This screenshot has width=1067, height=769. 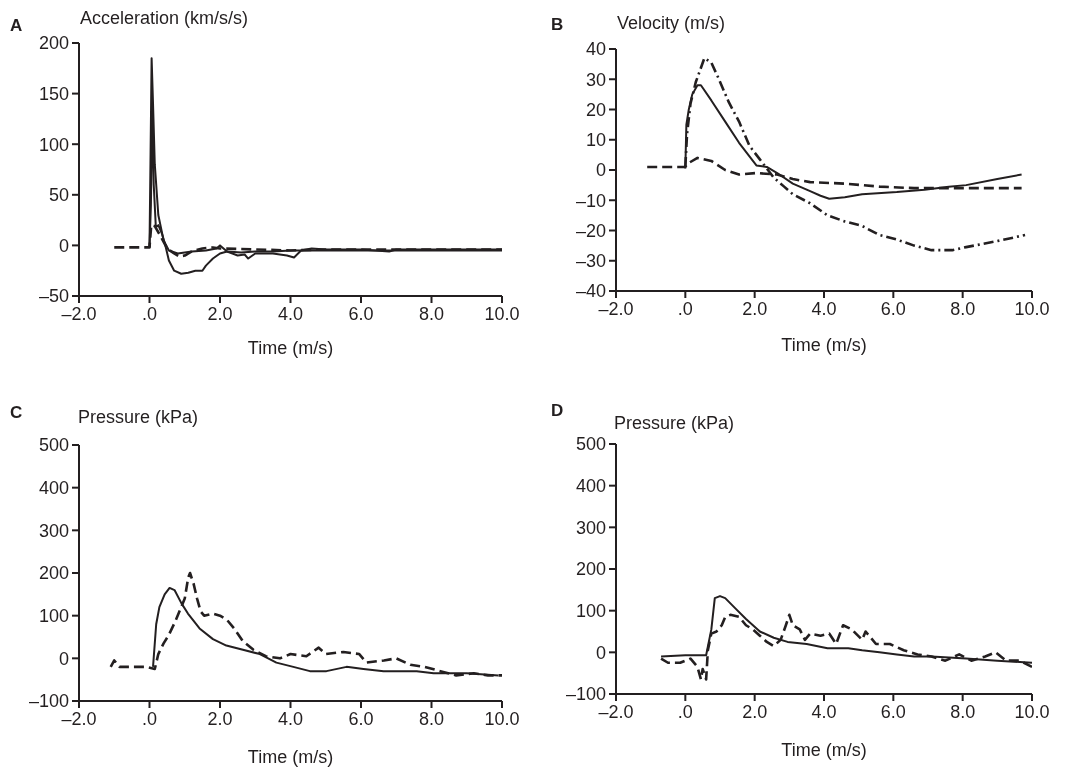 What do you see at coordinates (590, 230) in the screenshot?
I see `y-tick-label: –20` at bounding box center [590, 230].